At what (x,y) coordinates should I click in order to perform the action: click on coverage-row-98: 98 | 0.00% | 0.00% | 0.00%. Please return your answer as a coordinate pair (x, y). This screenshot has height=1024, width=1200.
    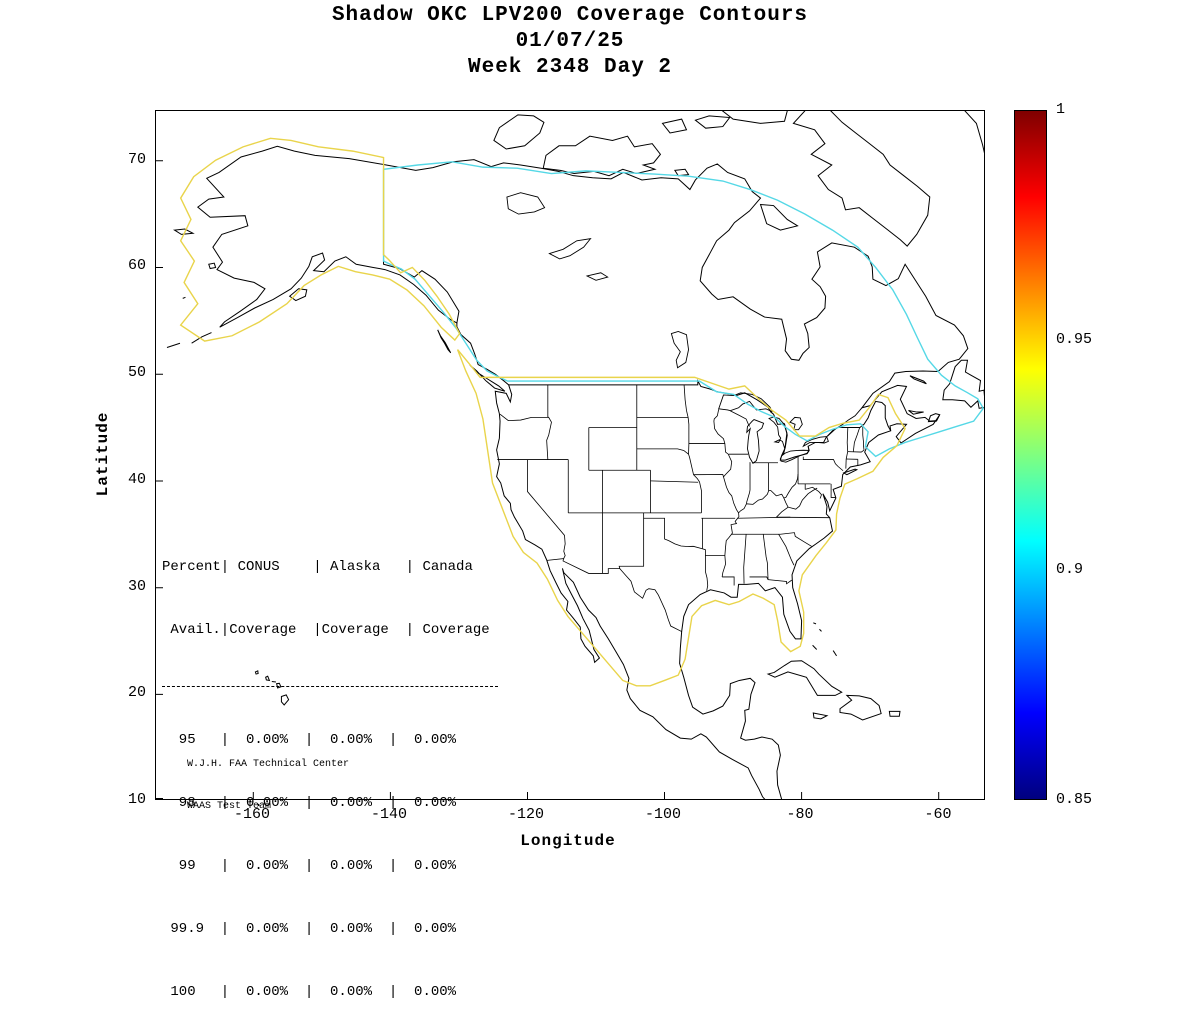
    Looking at the image, I should click on (309, 803).